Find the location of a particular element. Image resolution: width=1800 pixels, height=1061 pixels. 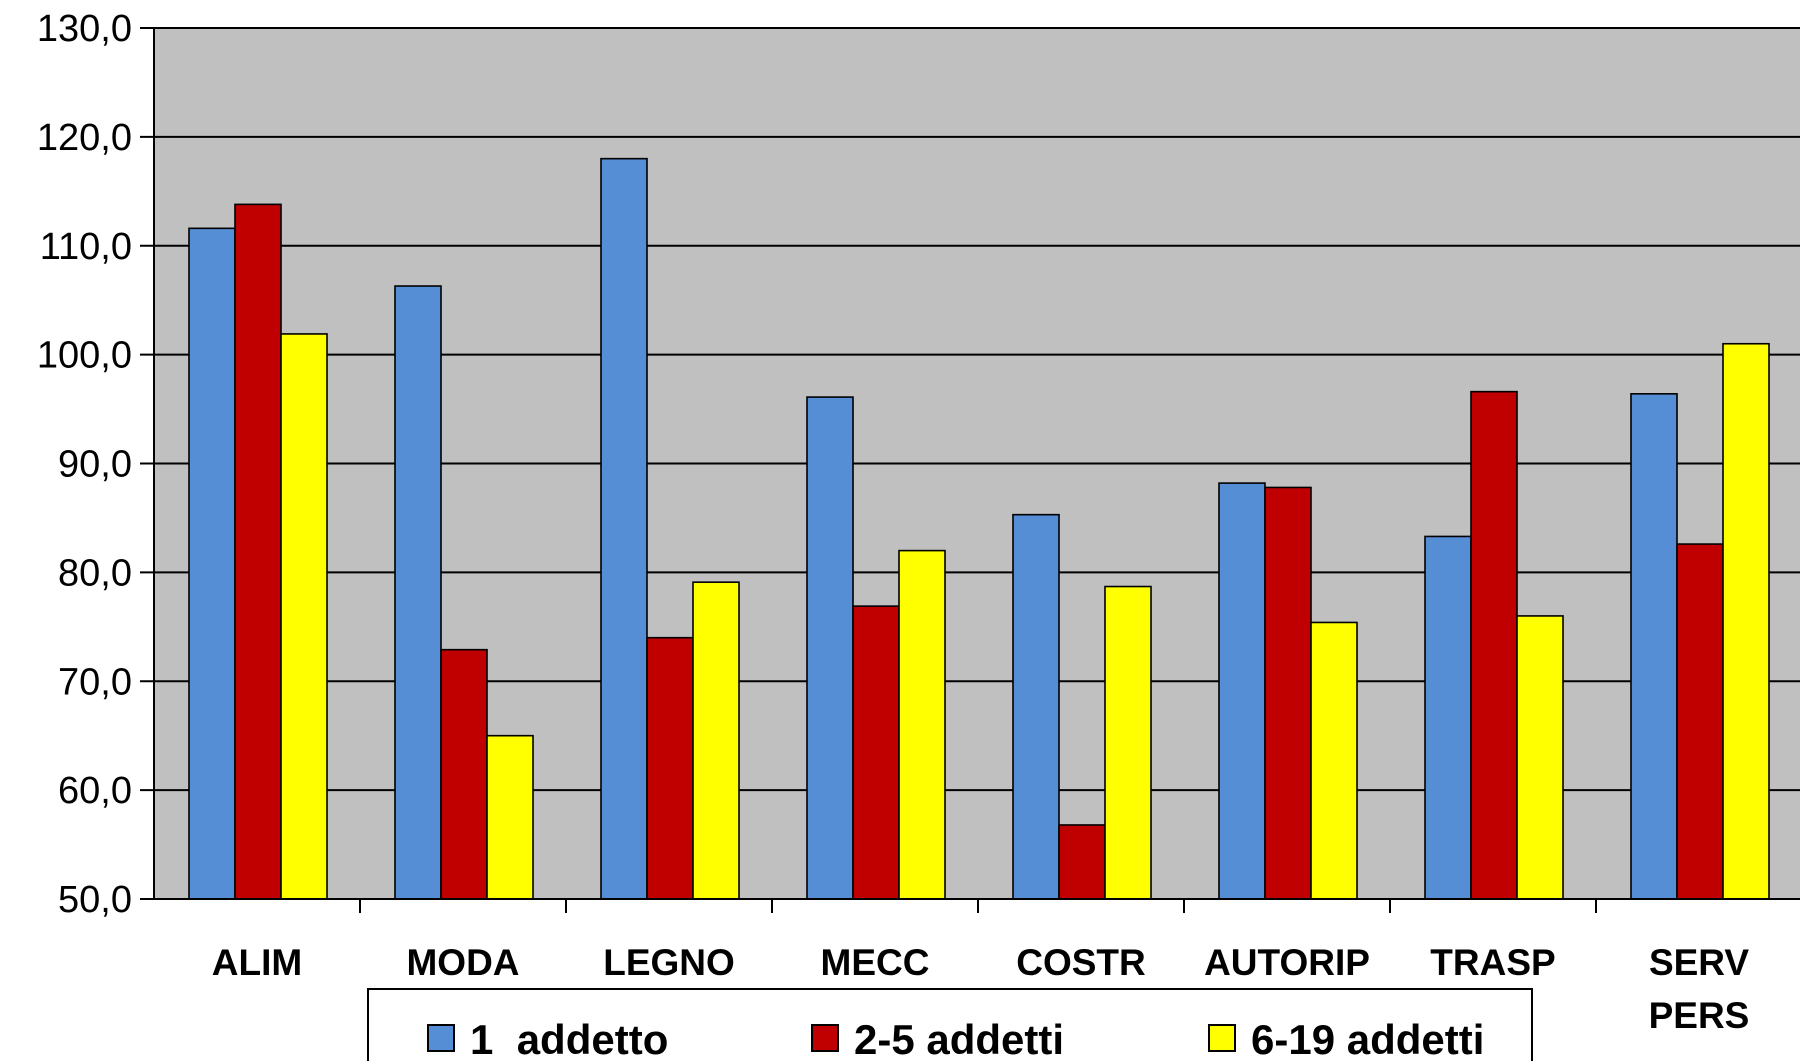

legend: 1 addetto 2-5 addetti 6-19 addetti is located at coordinates (950, 1024).